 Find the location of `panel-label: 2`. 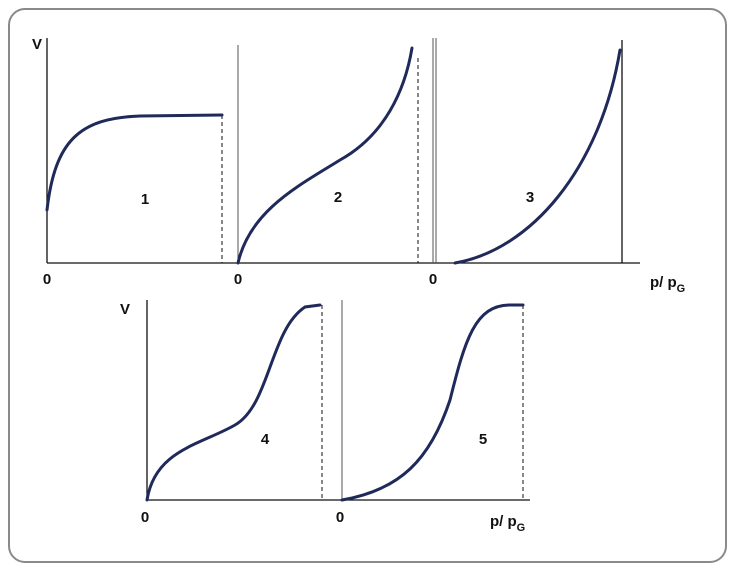

panel-label: 2 is located at coordinates (338, 197).